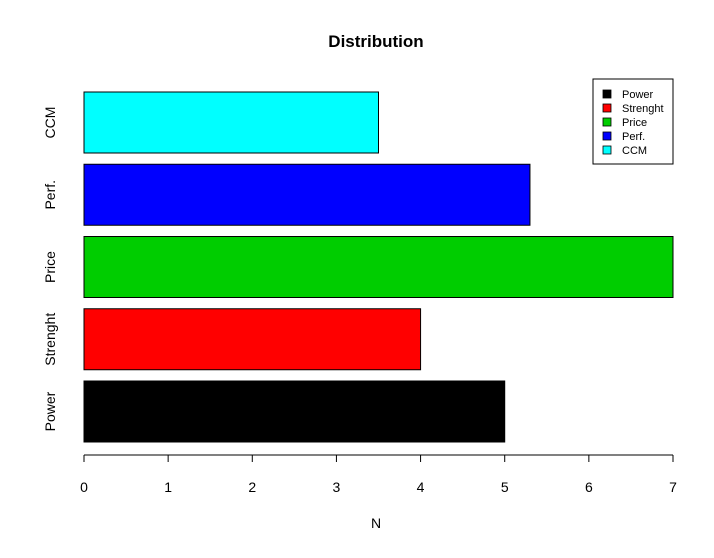 The image size is (714, 558). I want to click on y-tick-label-strenght: Strenght, so click(50, 339).